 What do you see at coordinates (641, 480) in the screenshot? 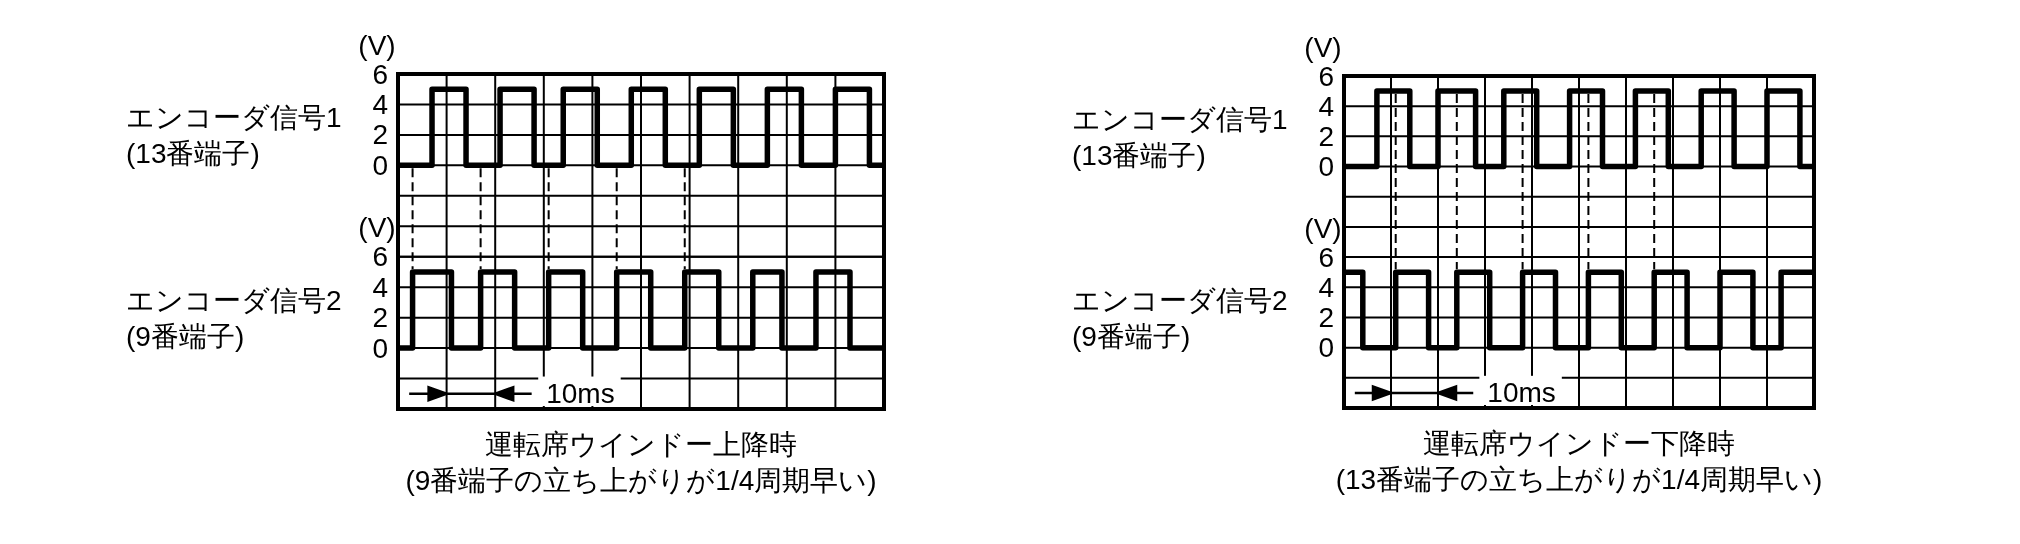
I see `text: (9番端子の立ち上がりが1/4周期早い)` at bounding box center [641, 480].